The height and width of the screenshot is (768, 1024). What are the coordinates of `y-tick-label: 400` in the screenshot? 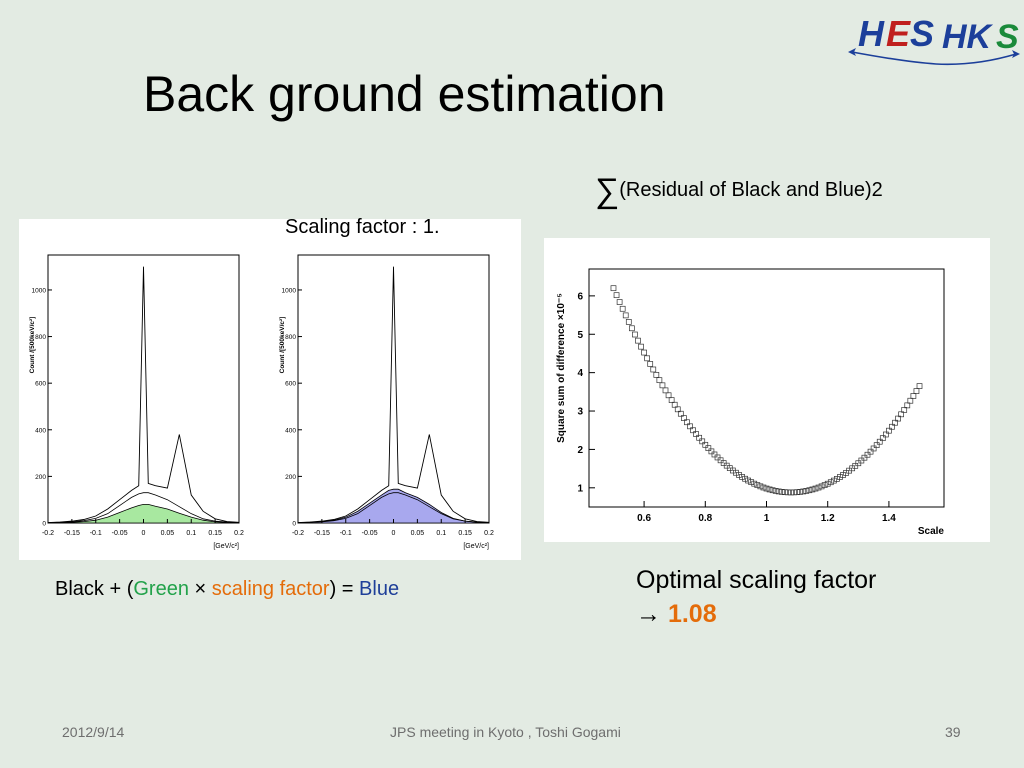 It's located at (40, 430).